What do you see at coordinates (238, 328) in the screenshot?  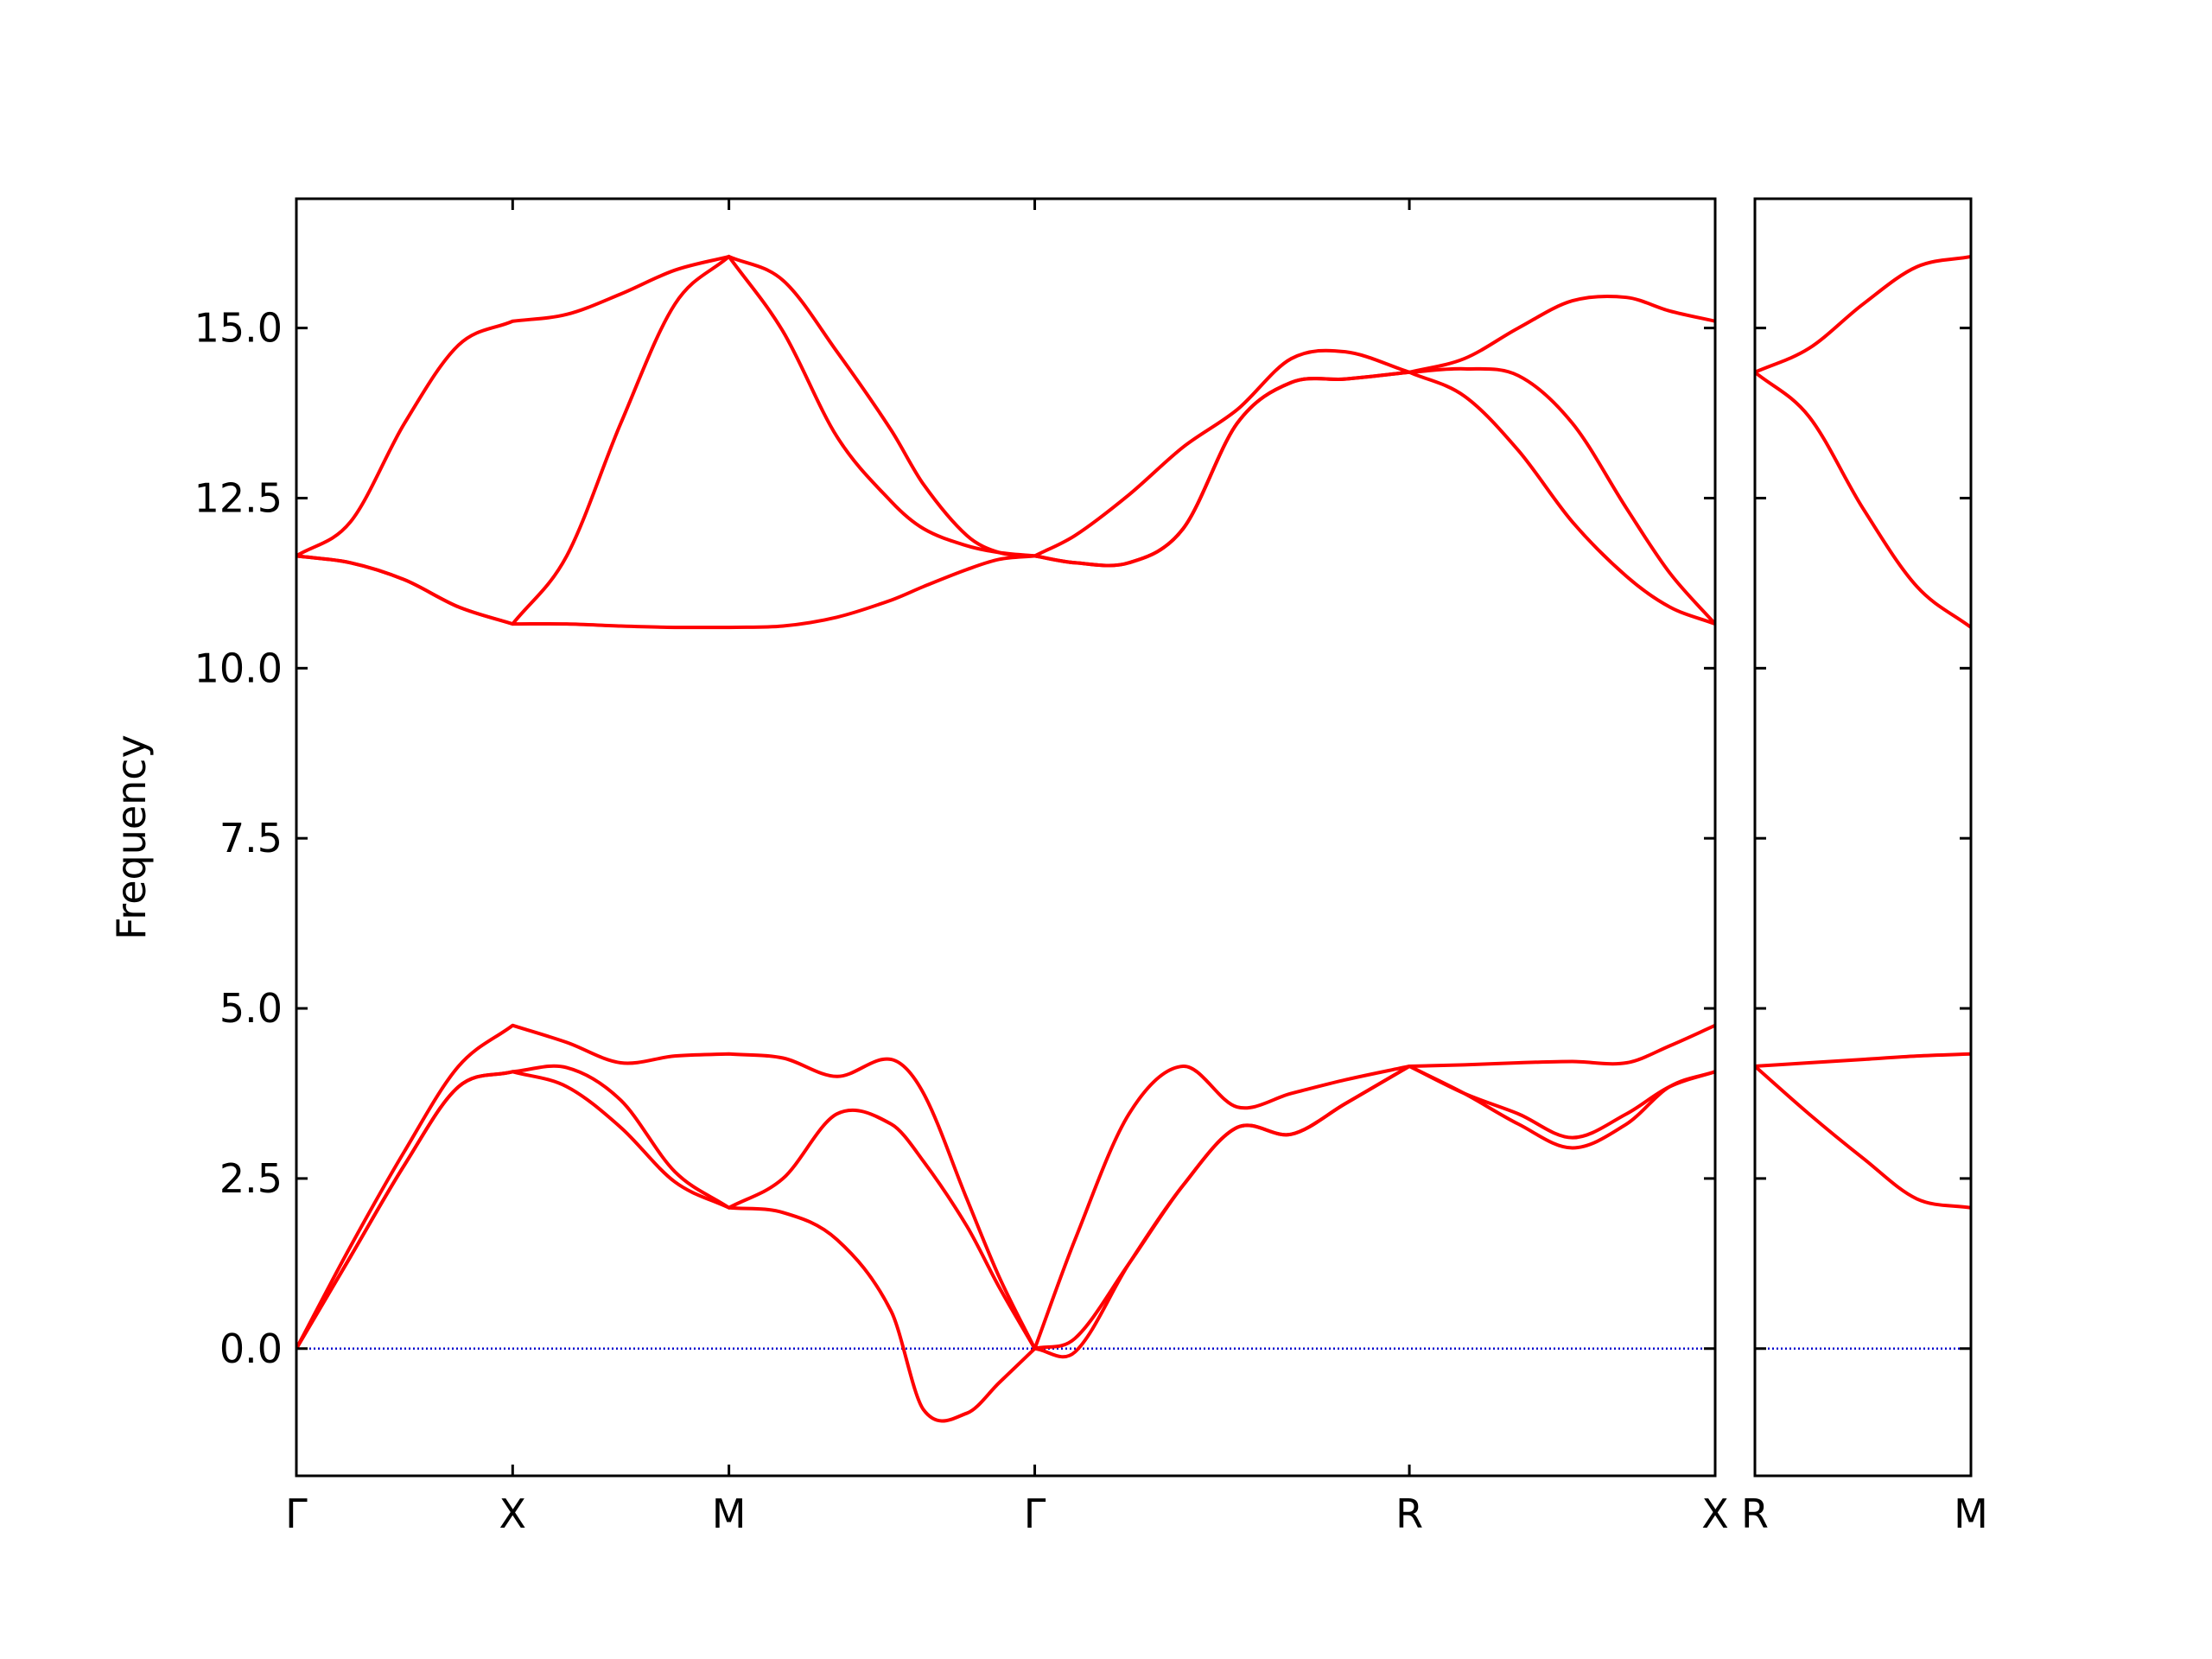 I see `y-tick-label: 15.0` at bounding box center [238, 328].